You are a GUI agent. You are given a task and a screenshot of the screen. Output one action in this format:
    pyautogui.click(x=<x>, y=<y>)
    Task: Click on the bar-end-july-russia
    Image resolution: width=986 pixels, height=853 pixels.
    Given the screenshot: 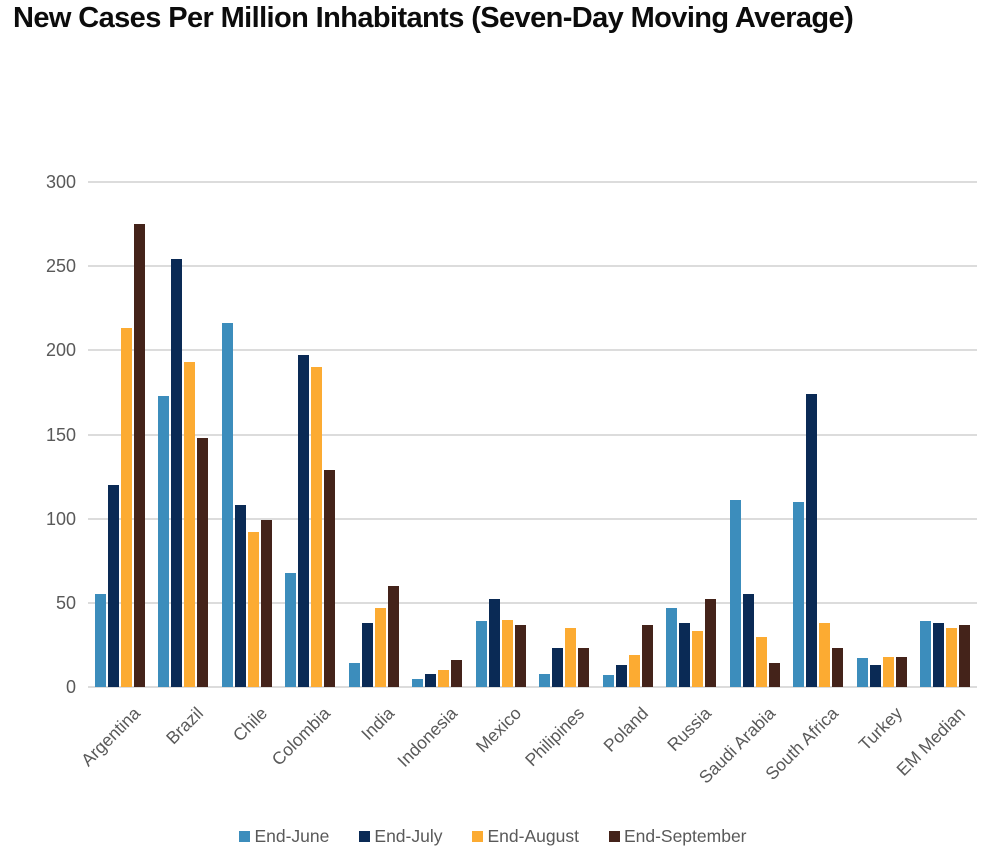 What is the action you would take?
    pyautogui.click(x=685, y=655)
    